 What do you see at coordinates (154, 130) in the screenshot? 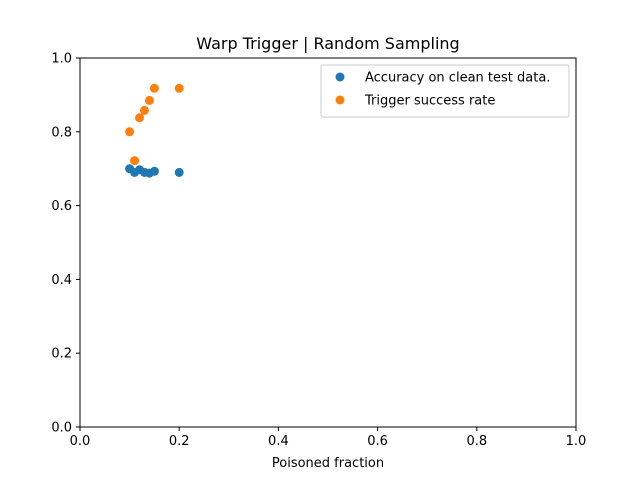
I see `data-points` at bounding box center [154, 130].